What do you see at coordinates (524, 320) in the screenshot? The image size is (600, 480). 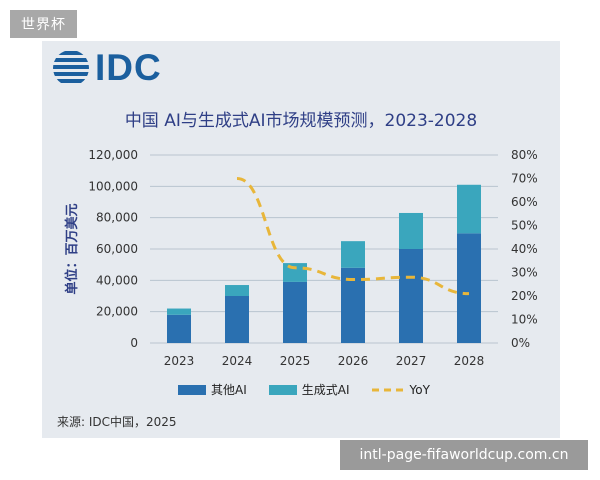 I see `y2-tick-label: 10%` at bounding box center [524, 320].